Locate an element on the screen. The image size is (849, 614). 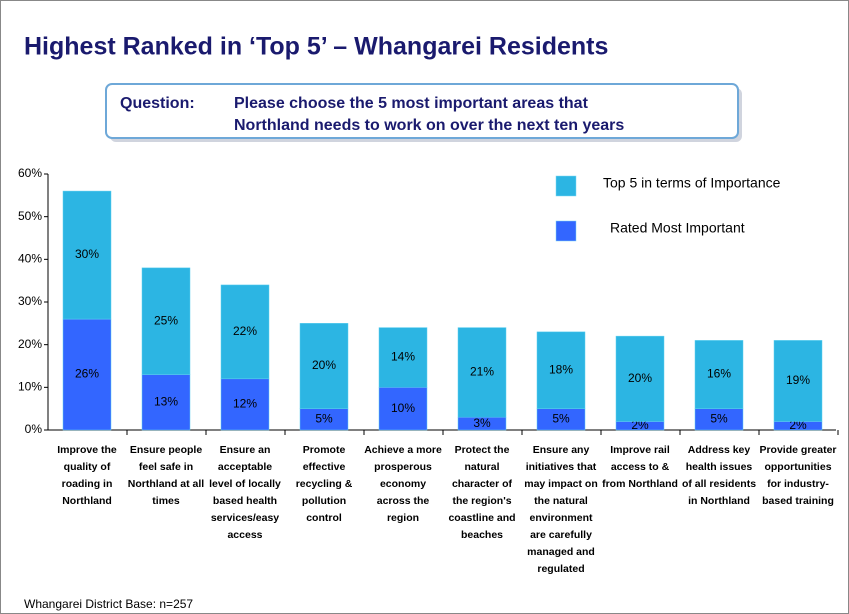
x-tick-label: Improve rail access to & from Northland is located at coordinates (640, 467).